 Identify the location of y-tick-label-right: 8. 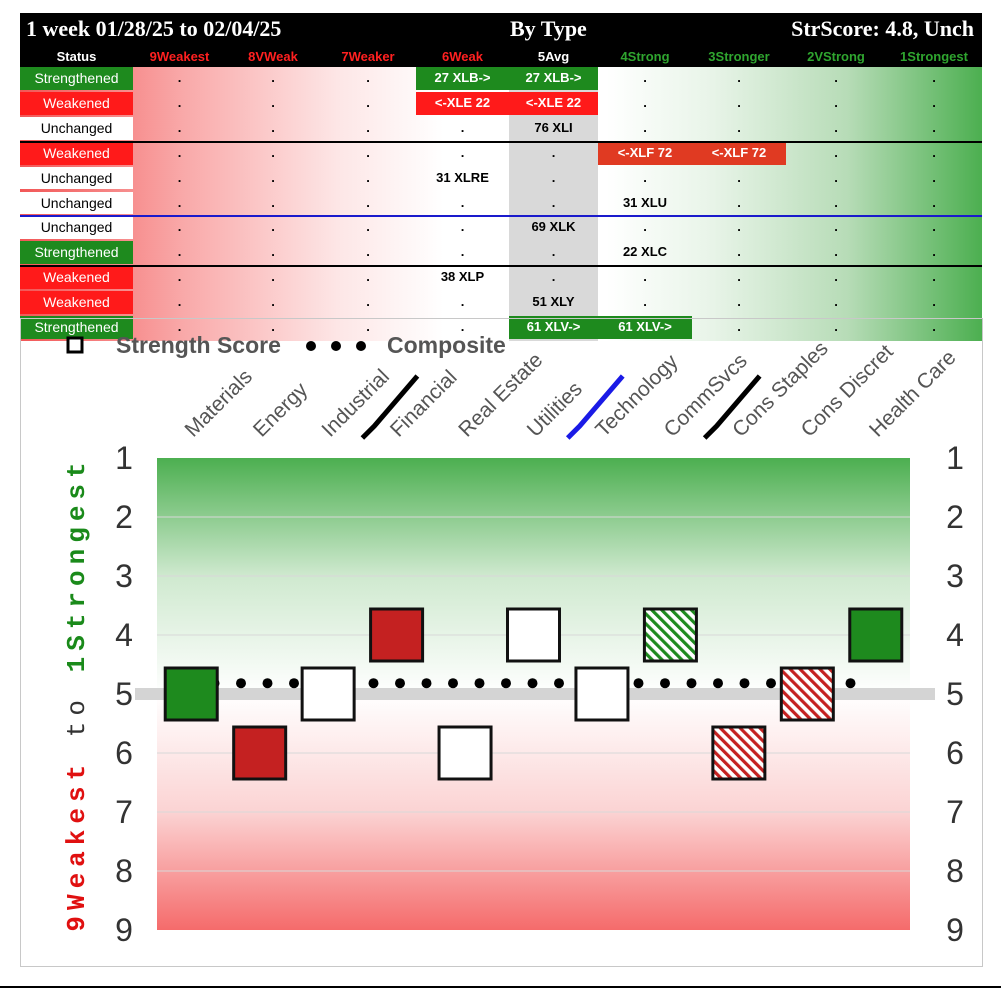
(955, 871).